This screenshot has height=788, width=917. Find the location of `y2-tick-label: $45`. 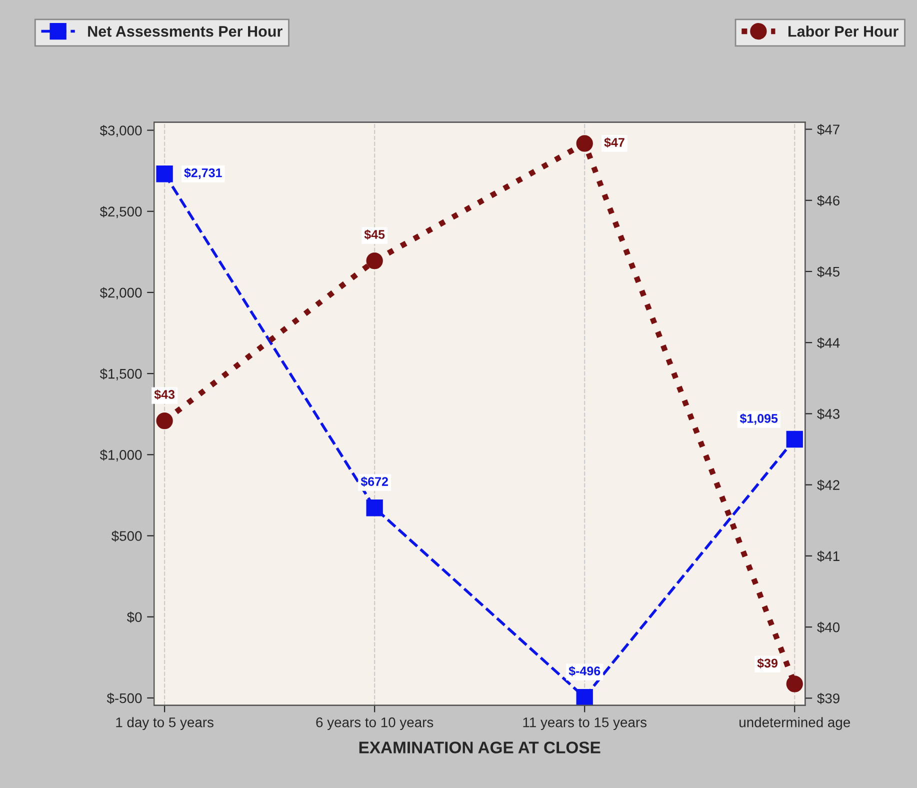

y2-tick-label: $45 is located at coordinates (828, 272).